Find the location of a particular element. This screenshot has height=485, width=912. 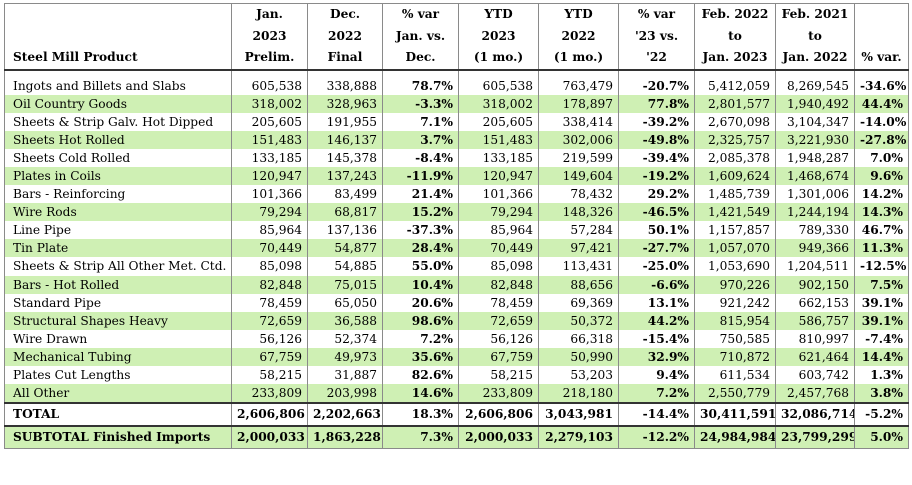

product-name-cell: Wire Drawn is located at coordinates (118, 338).